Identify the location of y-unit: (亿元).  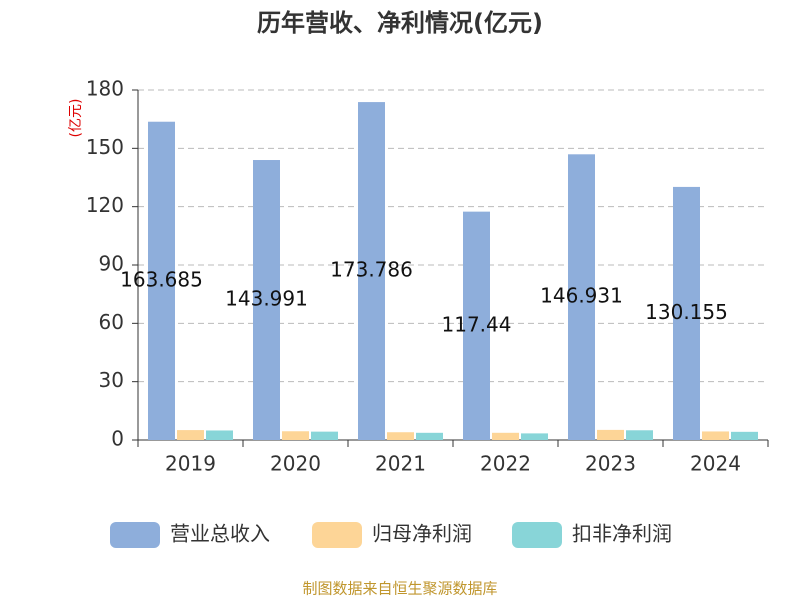
(76, 118).